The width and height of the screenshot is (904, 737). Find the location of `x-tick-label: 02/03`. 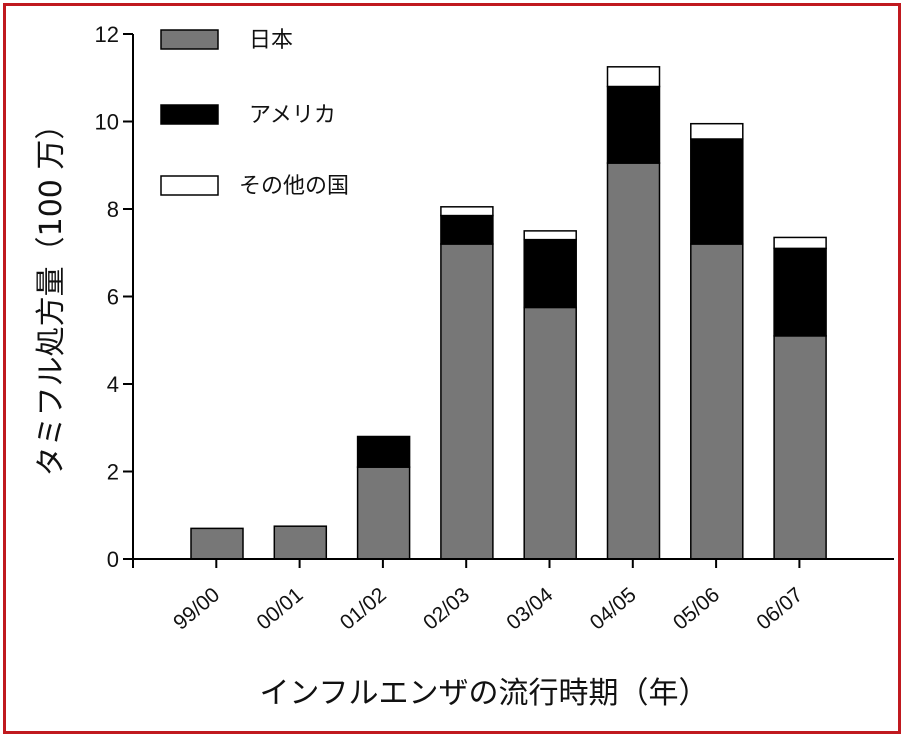

x-tick-label: 02/03 is located at coordinates (446, 608).